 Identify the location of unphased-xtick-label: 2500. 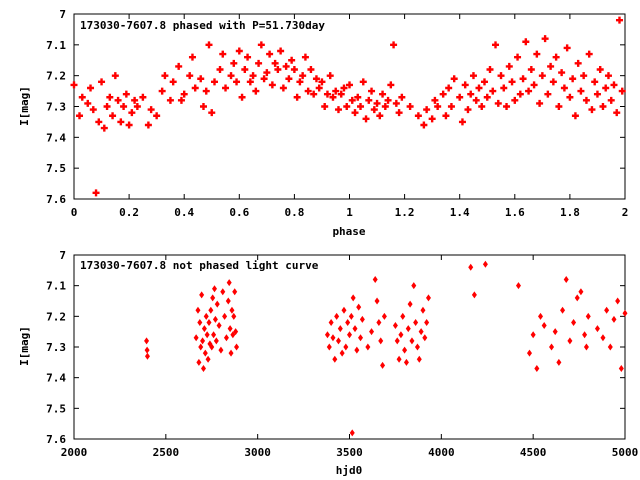
(166, 452).